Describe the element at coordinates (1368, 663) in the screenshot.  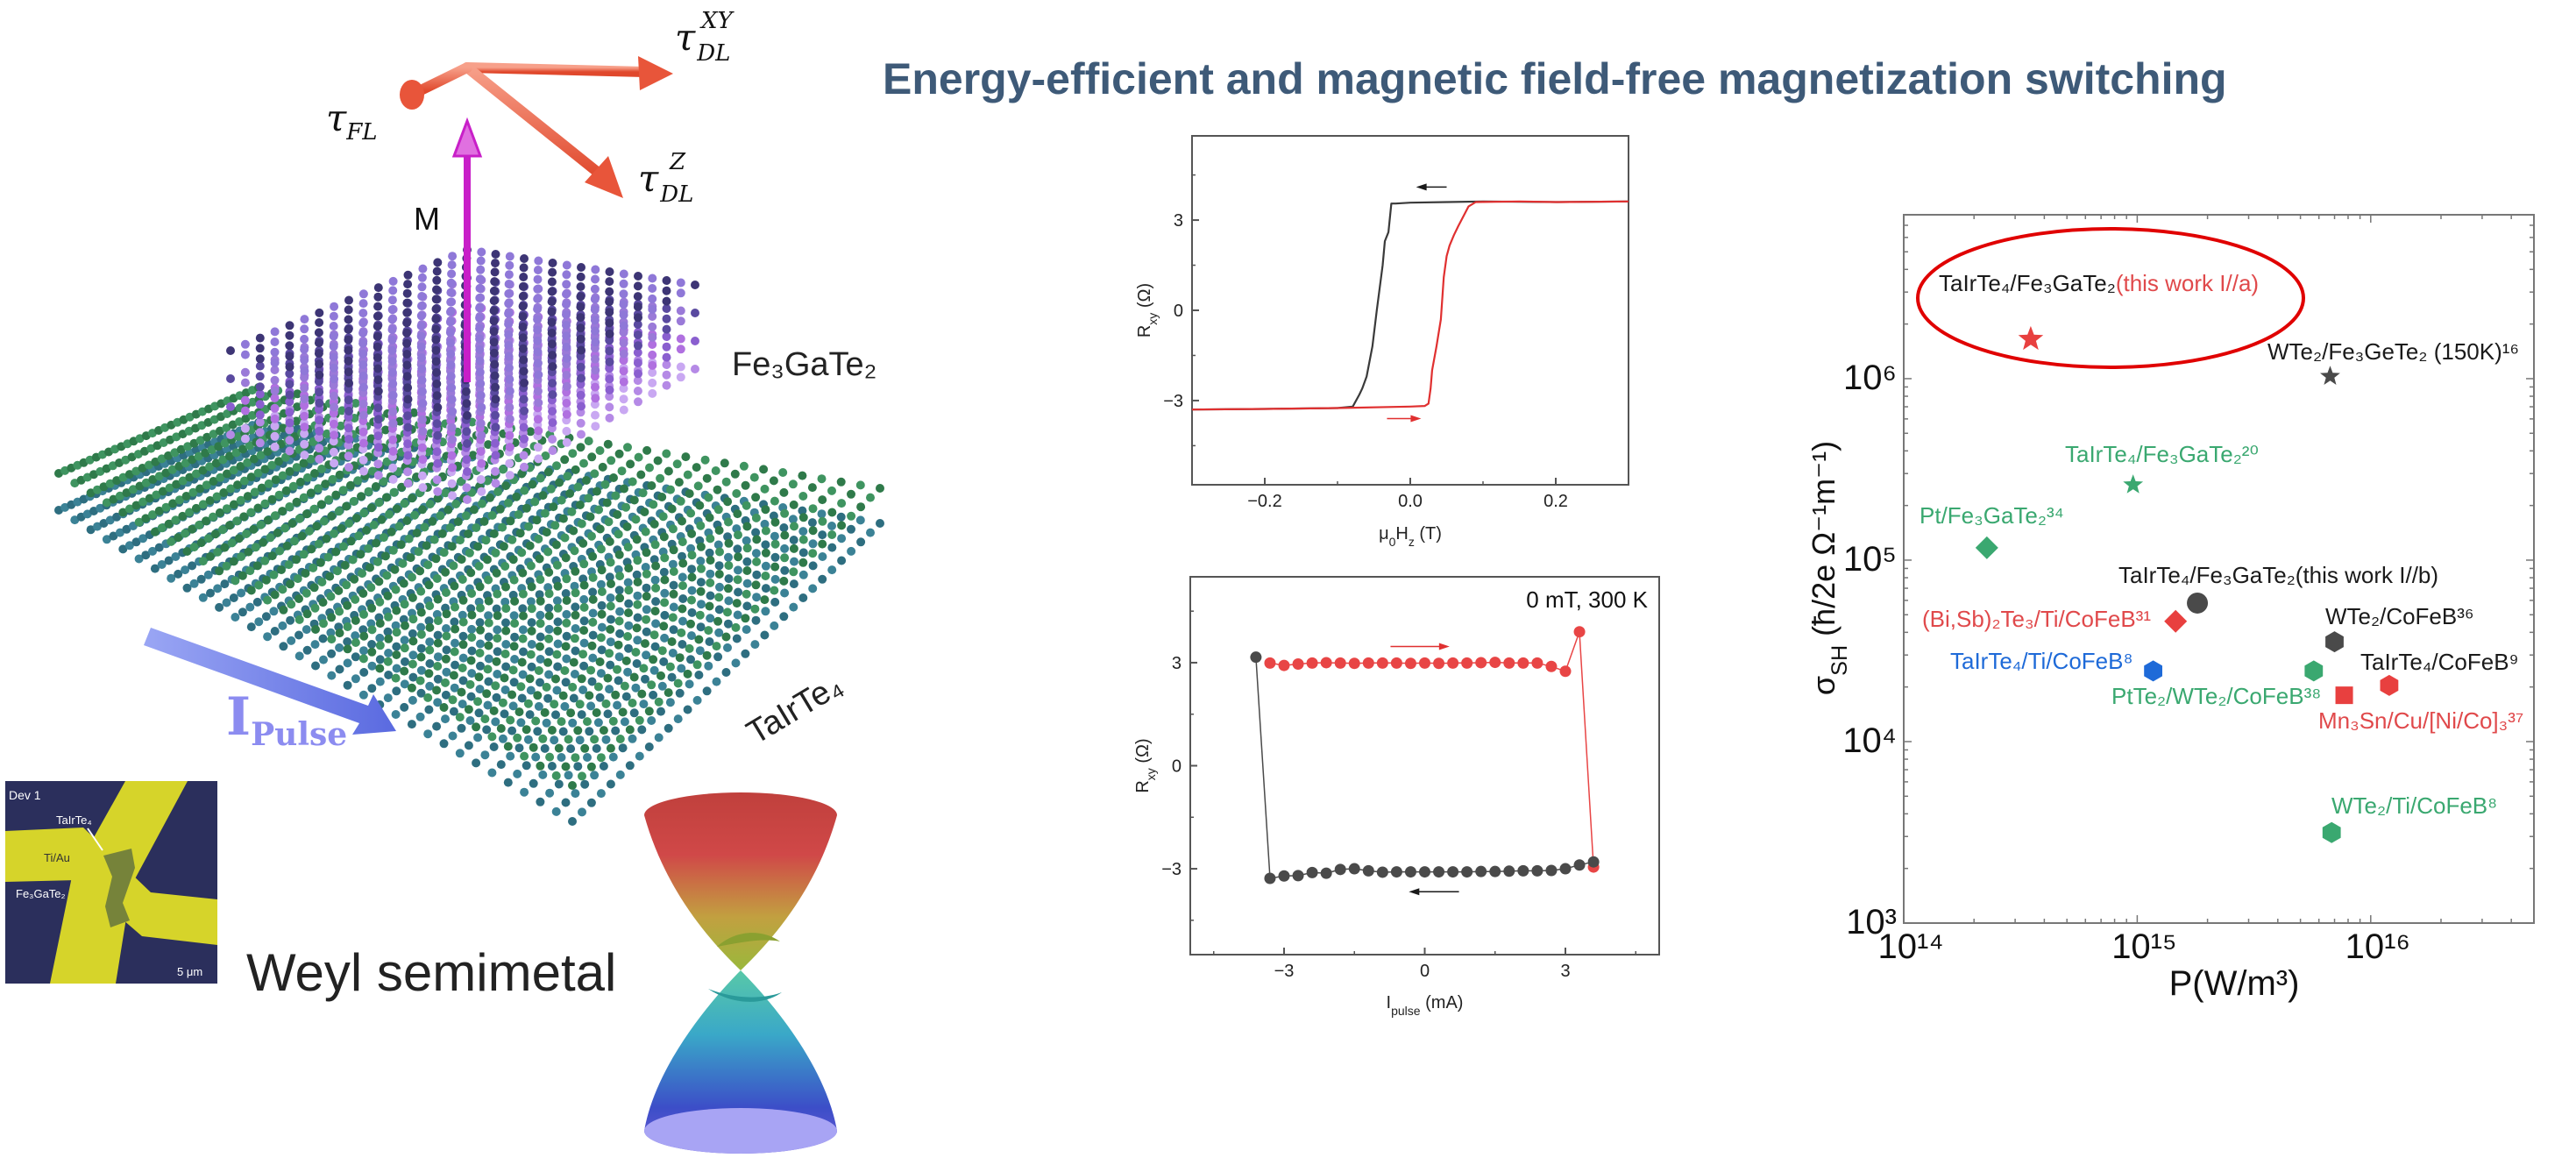
I see `data-point` at that location.